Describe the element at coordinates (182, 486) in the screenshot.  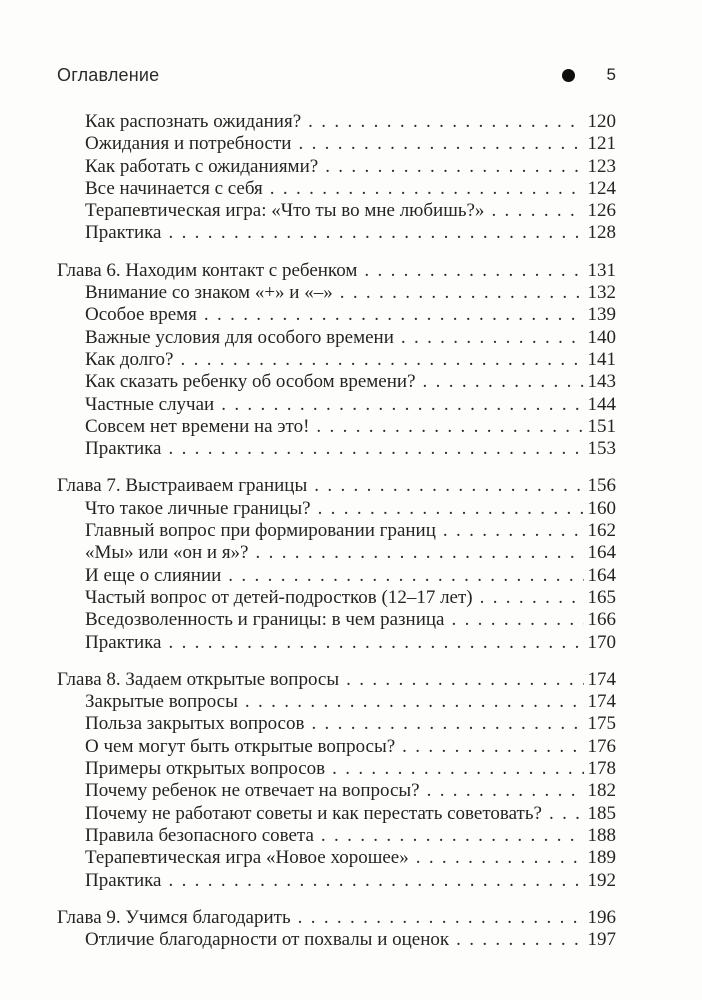
I see `toc-item-title: Глава 7. Выстраиваем границы` at that location.